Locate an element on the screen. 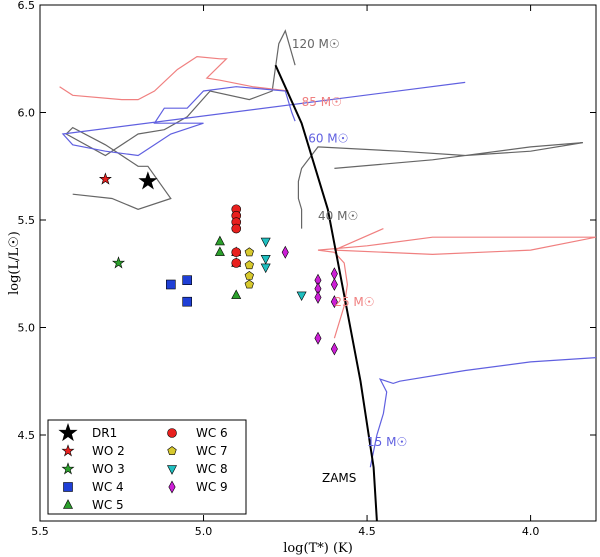 This screenshot has height=557, width=600. point-dr1 is located at coordinates (148, 180).